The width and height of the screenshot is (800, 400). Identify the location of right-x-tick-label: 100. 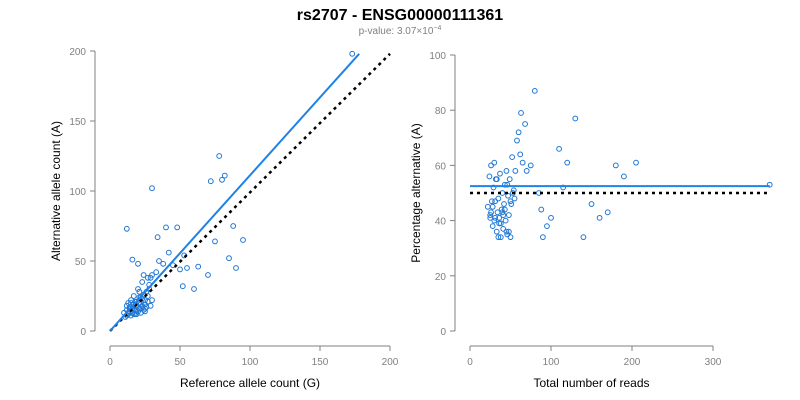
(551, 362).